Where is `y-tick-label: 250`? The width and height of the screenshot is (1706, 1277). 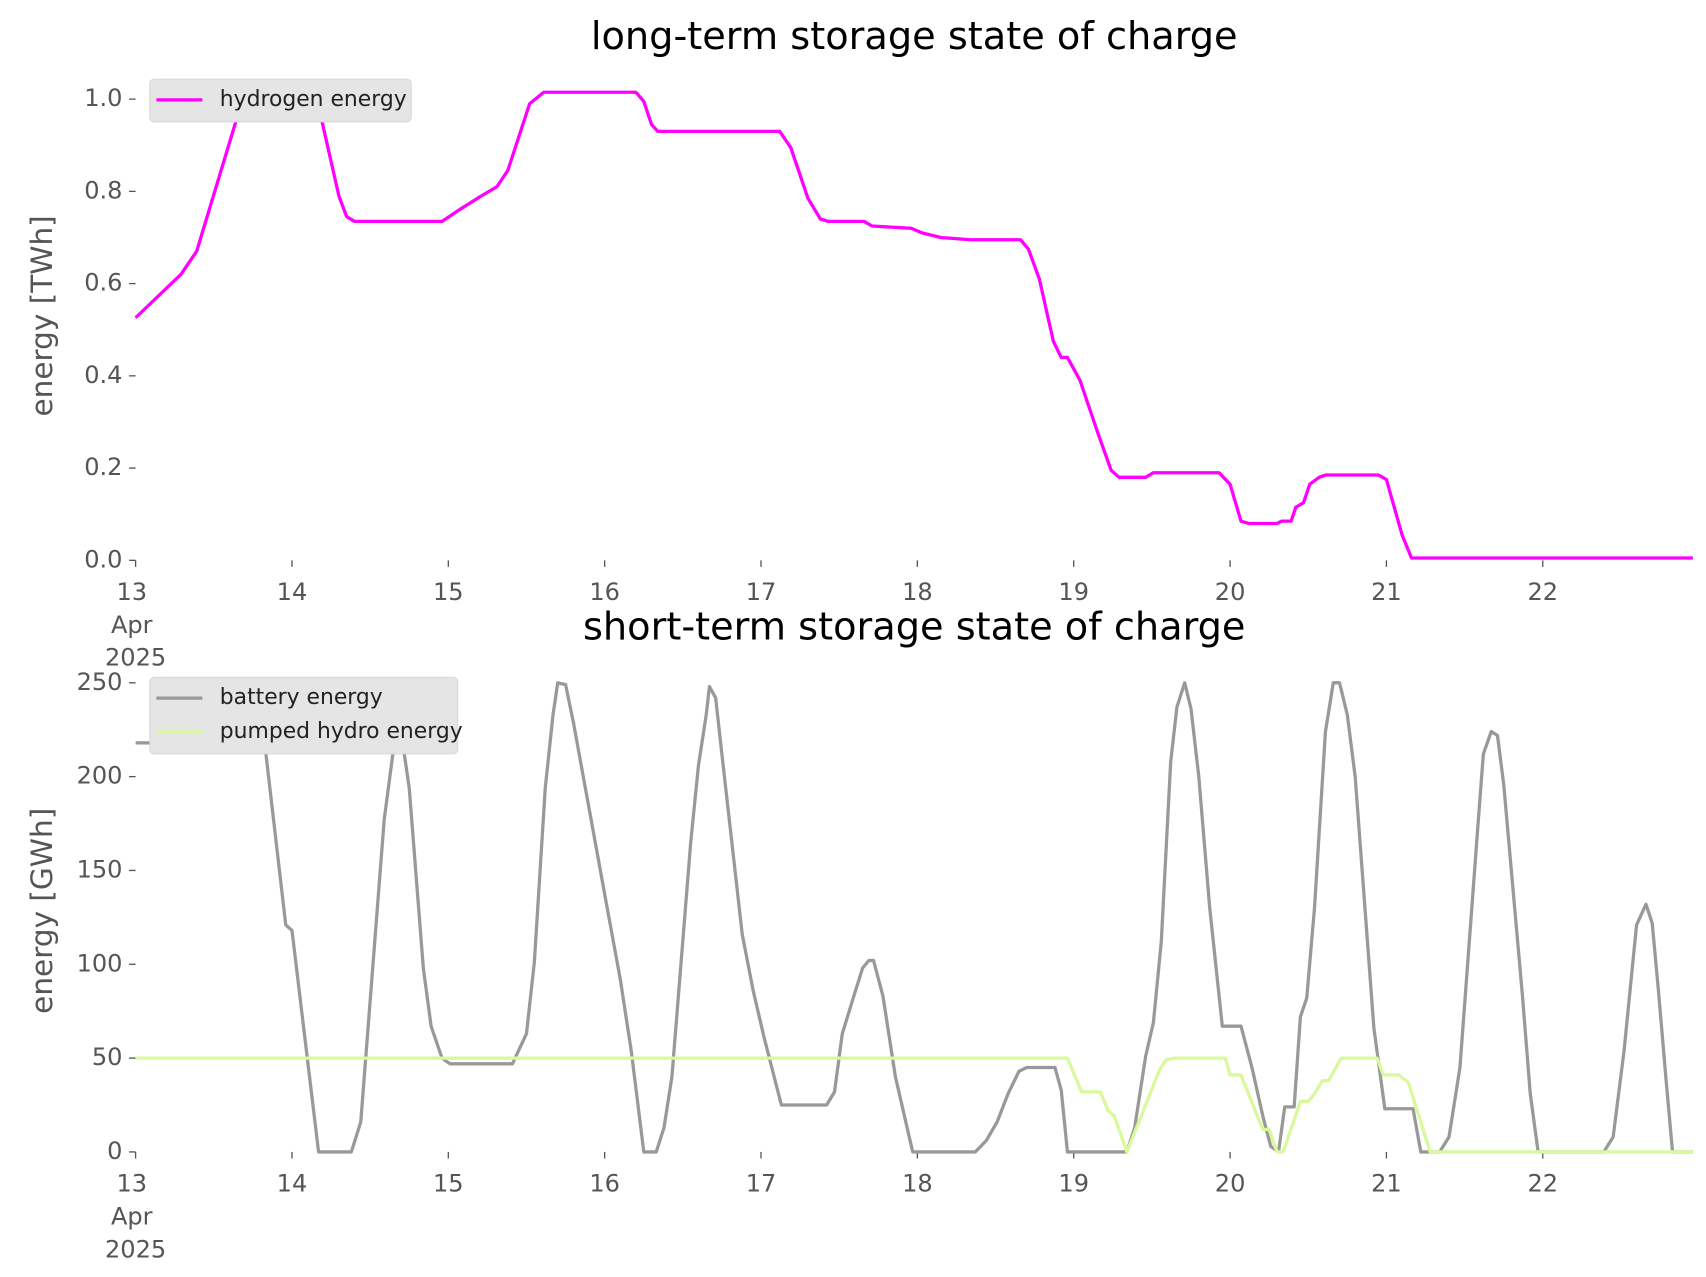 y-tick-label: 250 is located at coordinates (100, 682).